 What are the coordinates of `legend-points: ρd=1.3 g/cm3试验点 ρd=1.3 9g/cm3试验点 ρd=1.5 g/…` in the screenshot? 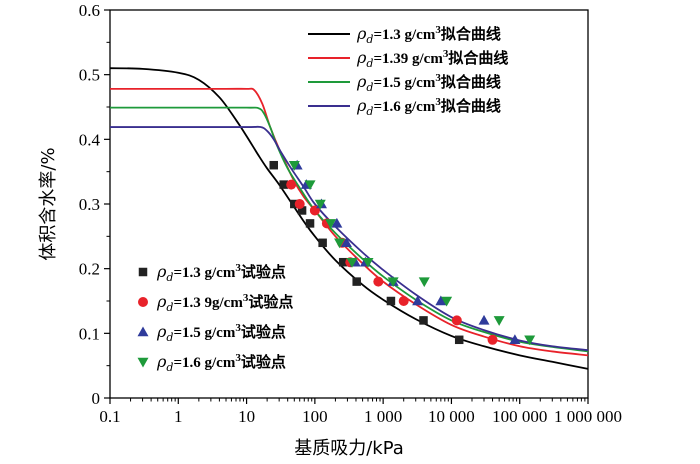 It's located at (215, 318).